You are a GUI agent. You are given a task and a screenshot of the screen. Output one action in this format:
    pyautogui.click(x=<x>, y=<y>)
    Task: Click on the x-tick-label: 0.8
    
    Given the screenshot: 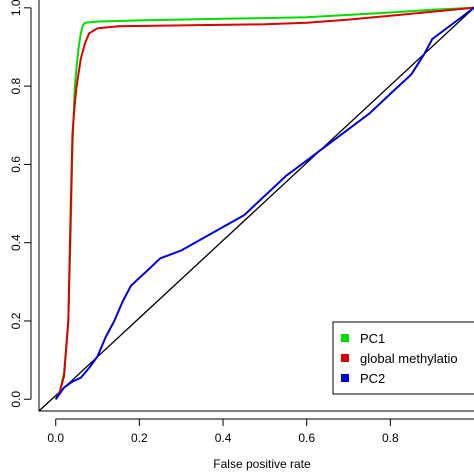 What is the action you would take?
    pyautogui.click(x=390, y=438)
    